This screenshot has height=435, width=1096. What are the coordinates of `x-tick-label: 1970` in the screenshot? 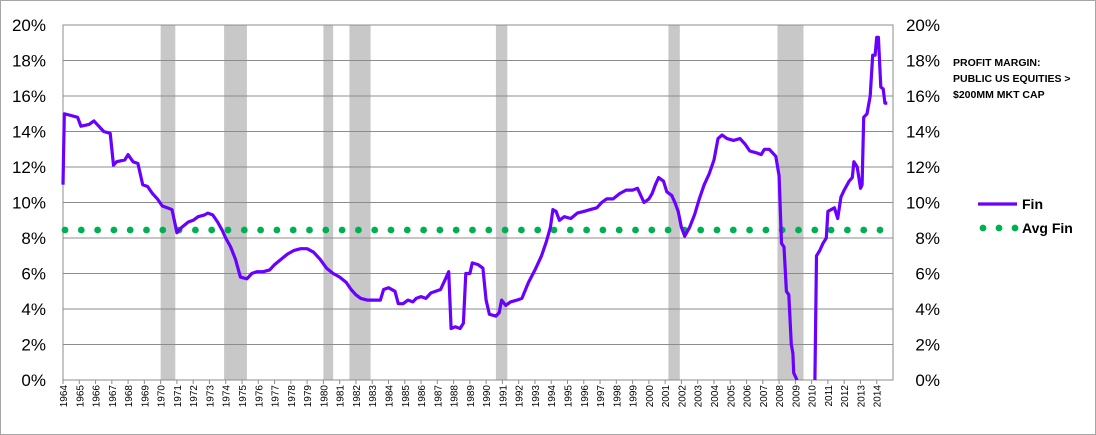 It's located at (162, 396).